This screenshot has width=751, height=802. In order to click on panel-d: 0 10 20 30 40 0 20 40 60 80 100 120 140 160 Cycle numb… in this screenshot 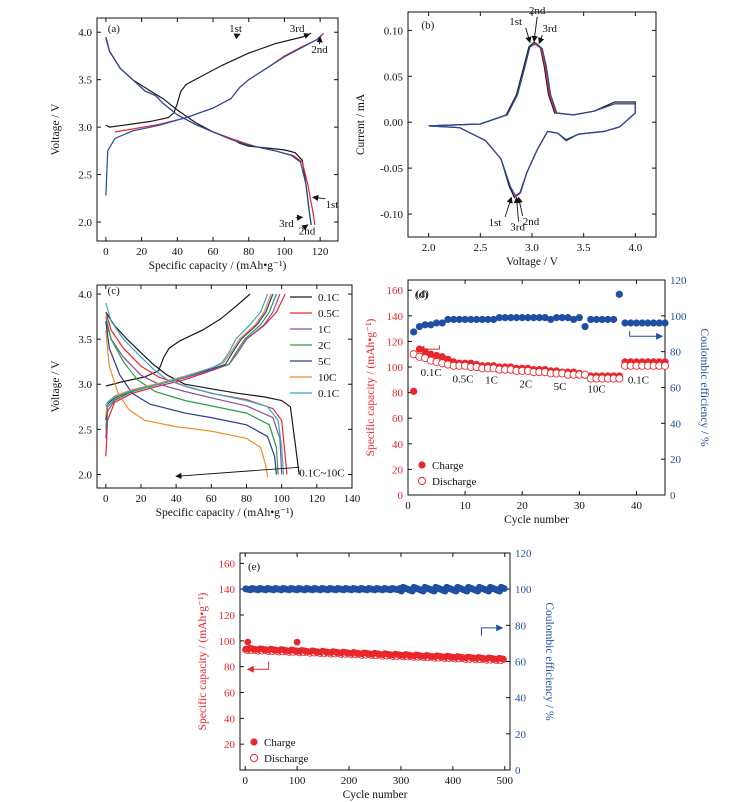, I will do `click(537, 400)`.